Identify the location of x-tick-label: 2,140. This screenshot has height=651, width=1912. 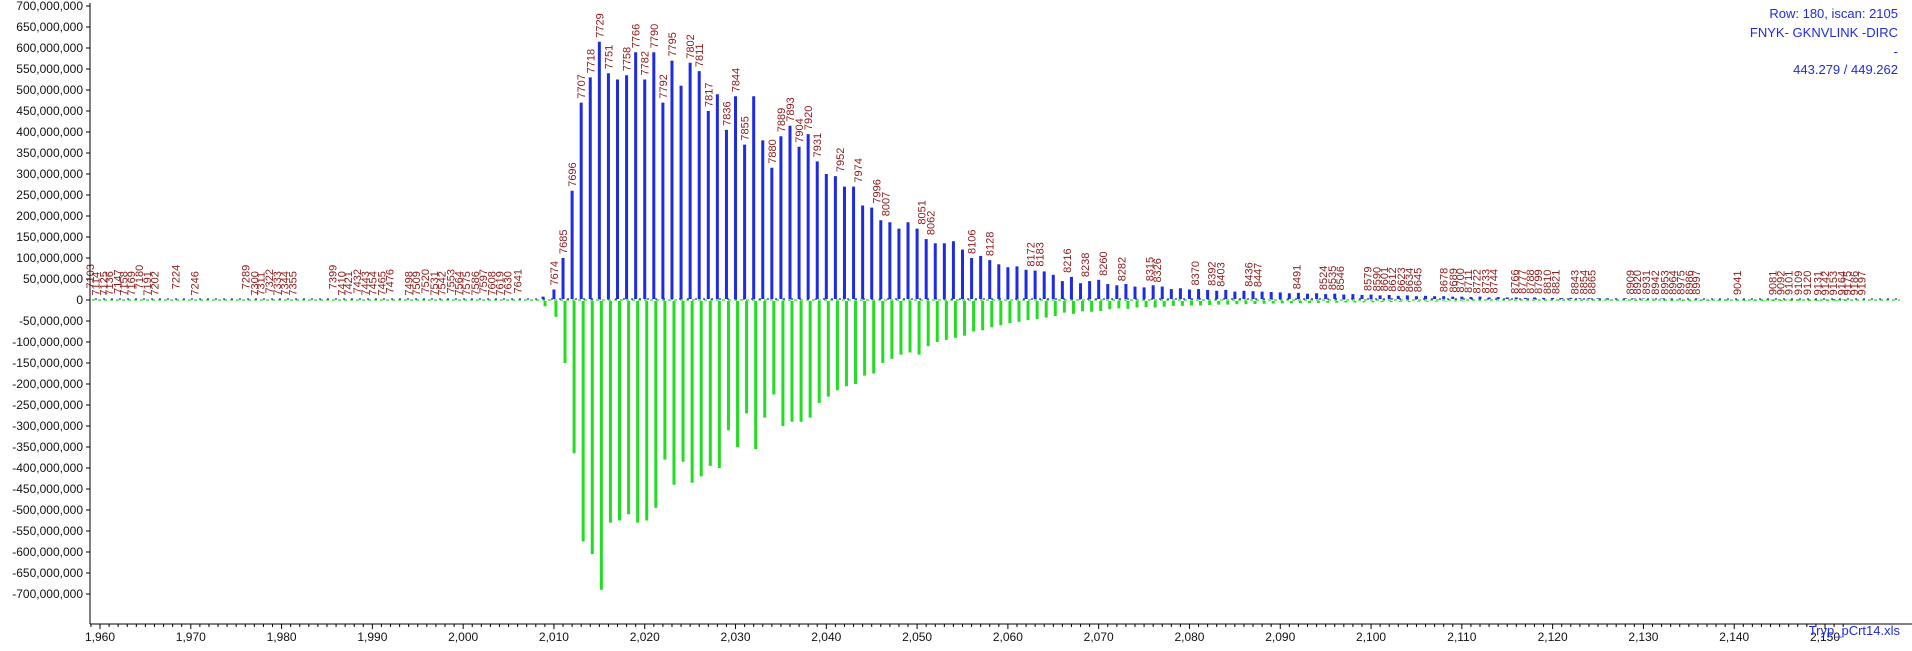
(1734, 637).